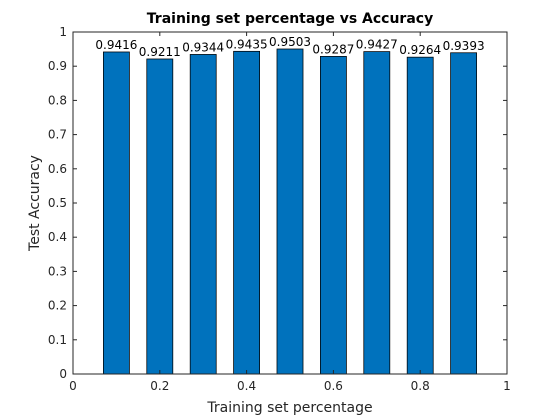 The image size is (560, 420). Describe the element at coordinates (63, 374) in the screenshot. I see `y-tick-label: 0` at that location.